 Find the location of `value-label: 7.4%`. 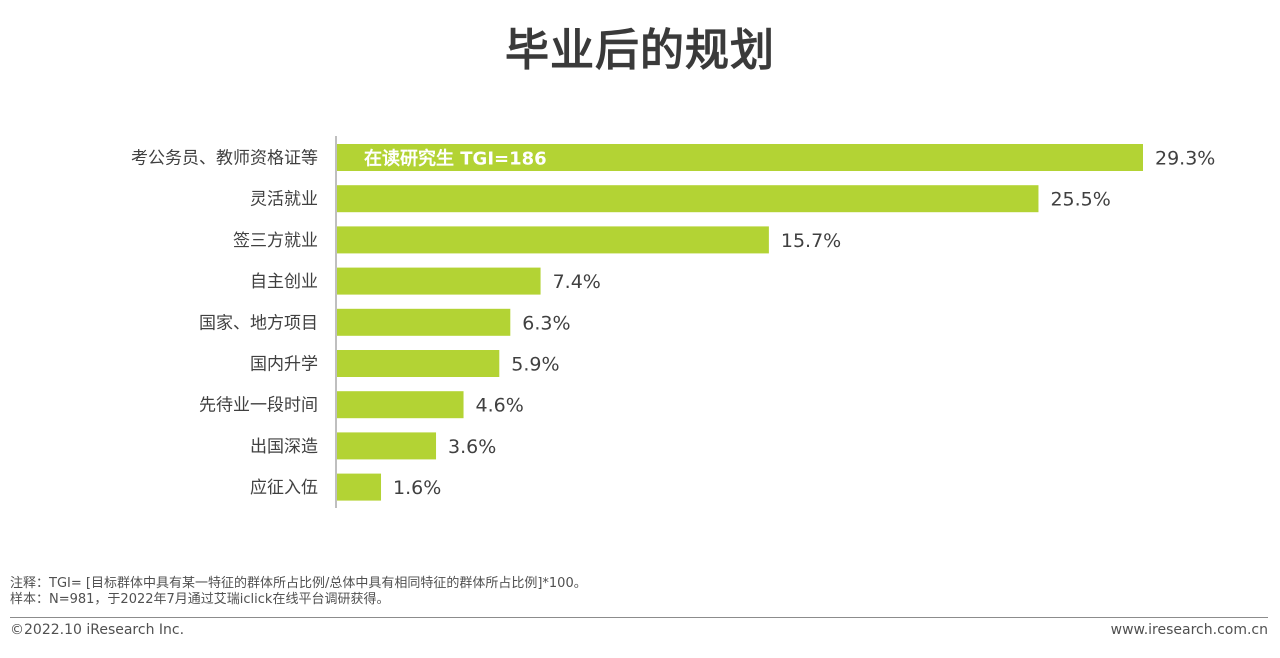

value-label: 7.4% is located at coordinates (577, 282).